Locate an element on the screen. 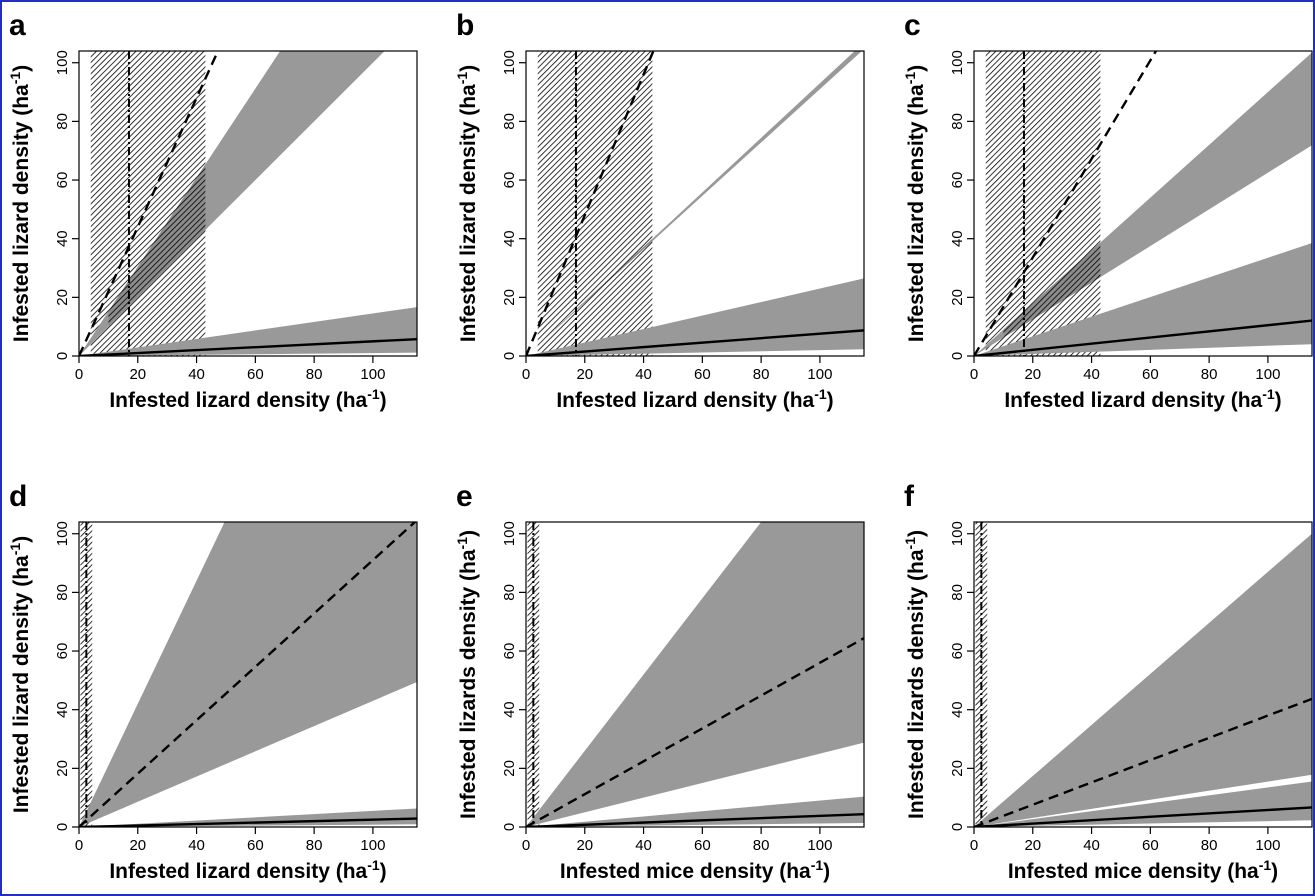  x-axis-label: Infested mice density (ha-1) is located at coordinates (695, 870).